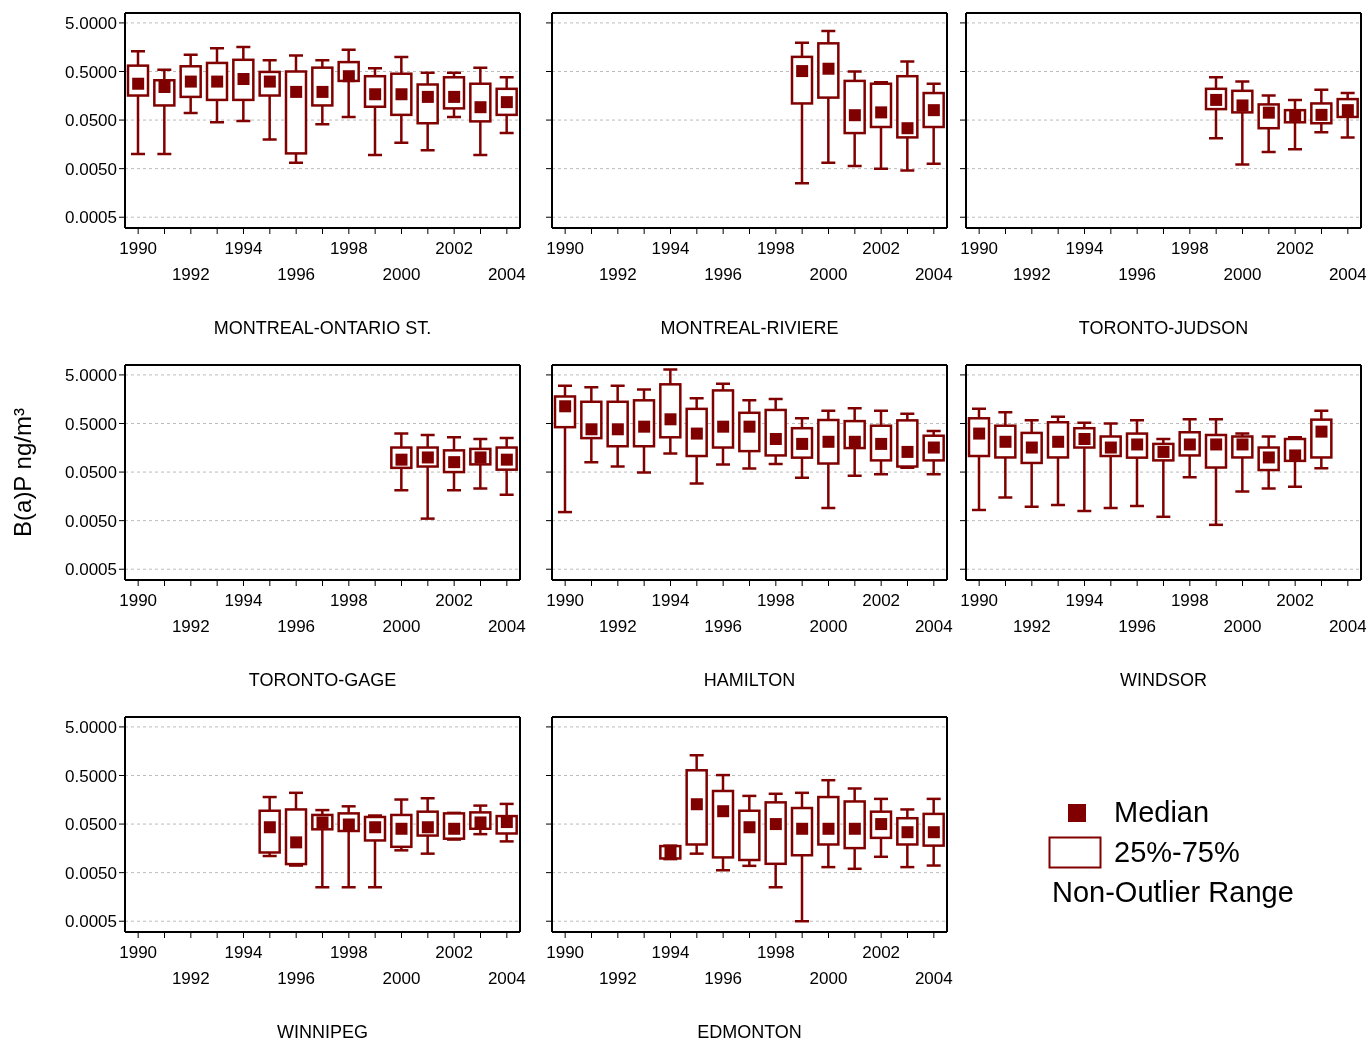  I want to click on x-axis-title: EDMONTON, so click(749, 1032).